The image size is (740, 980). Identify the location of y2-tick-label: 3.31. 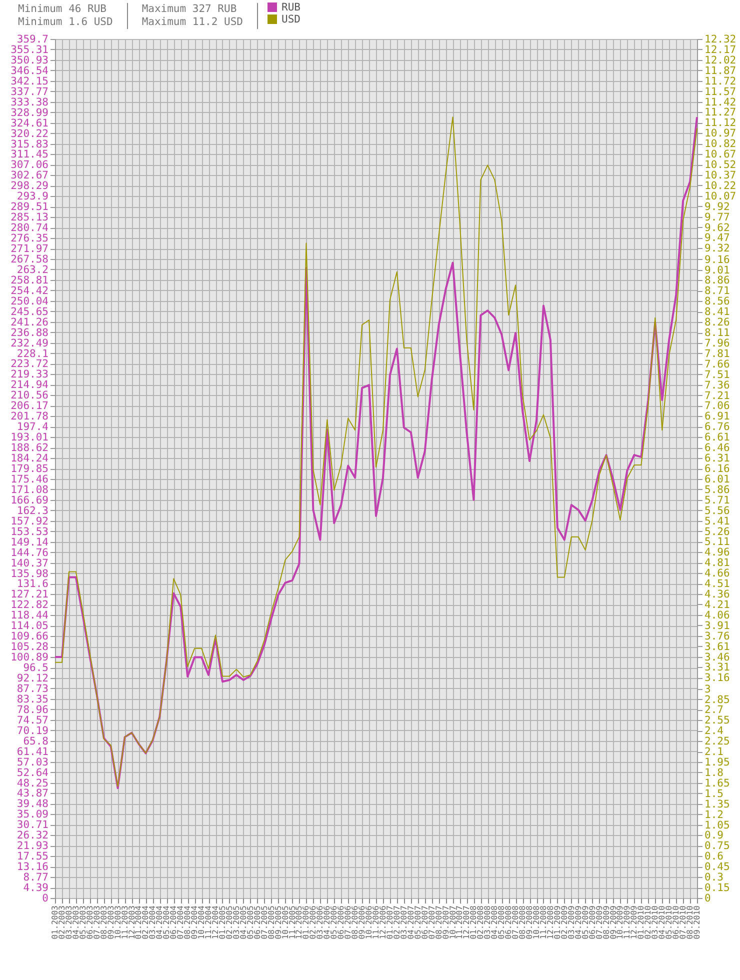
(717, 668).